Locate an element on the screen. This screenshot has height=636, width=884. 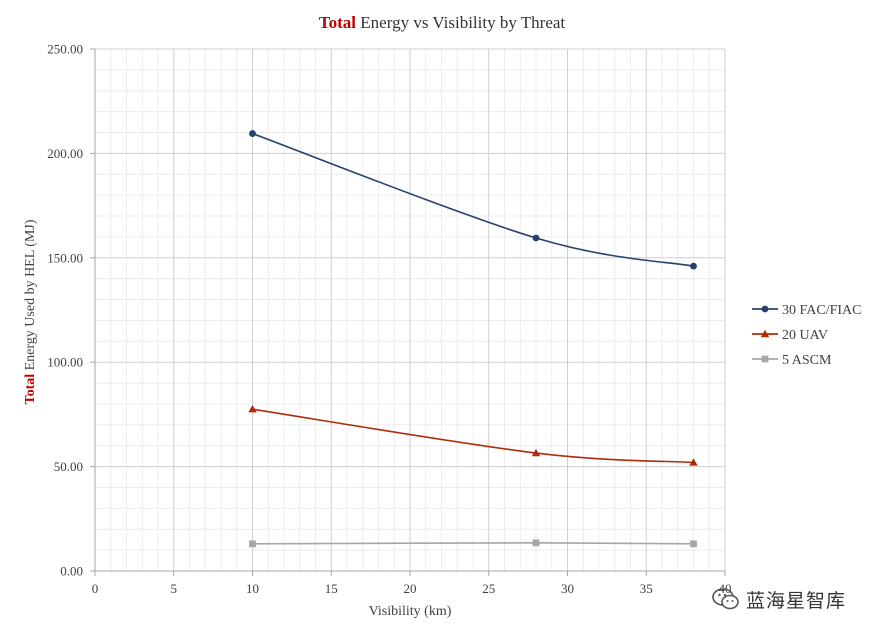
legend: 30 FAC/FIAC 20 UAV 5 ASCM is located at coordinates (806, 335).